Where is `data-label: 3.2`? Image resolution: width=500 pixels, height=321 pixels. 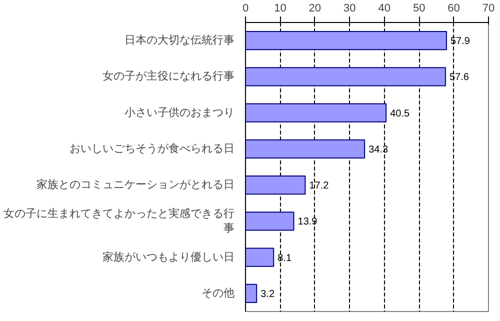
data-label: 3.2 is located at coordinates (267, 294).